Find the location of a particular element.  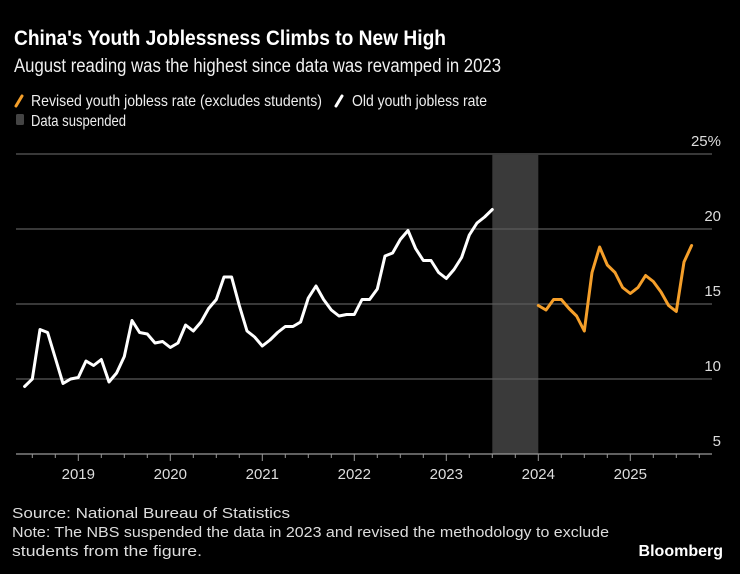

legend-old-swatch-icon is located at coordinates (339, 101).